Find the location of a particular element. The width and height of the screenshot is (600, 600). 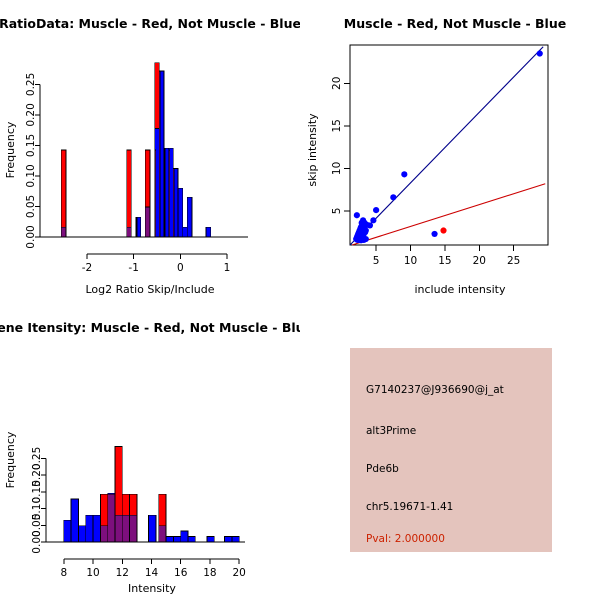

pval-text: Pval: 2.000000 is located at coordinates (405, 539).